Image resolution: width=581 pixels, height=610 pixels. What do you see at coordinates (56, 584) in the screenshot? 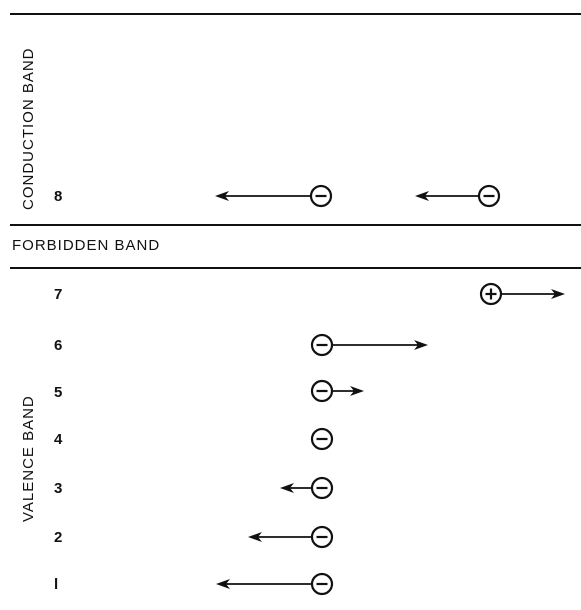
I see `level-number-1: l` at bounding box center [56, 584].